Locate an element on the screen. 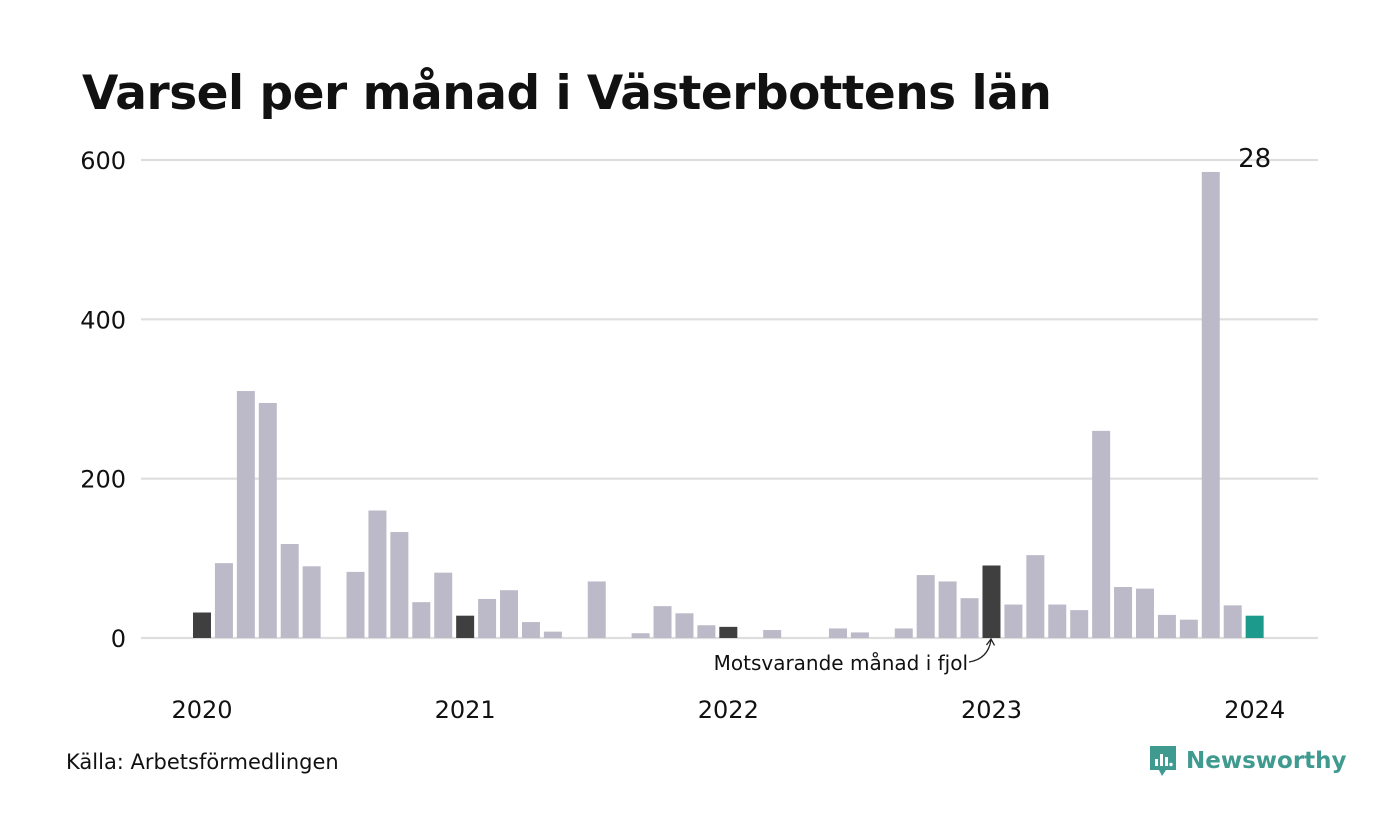 The width and height of the screenshot is (1400, 840). annotation-arrowhead is located at coordinates (990, 641).